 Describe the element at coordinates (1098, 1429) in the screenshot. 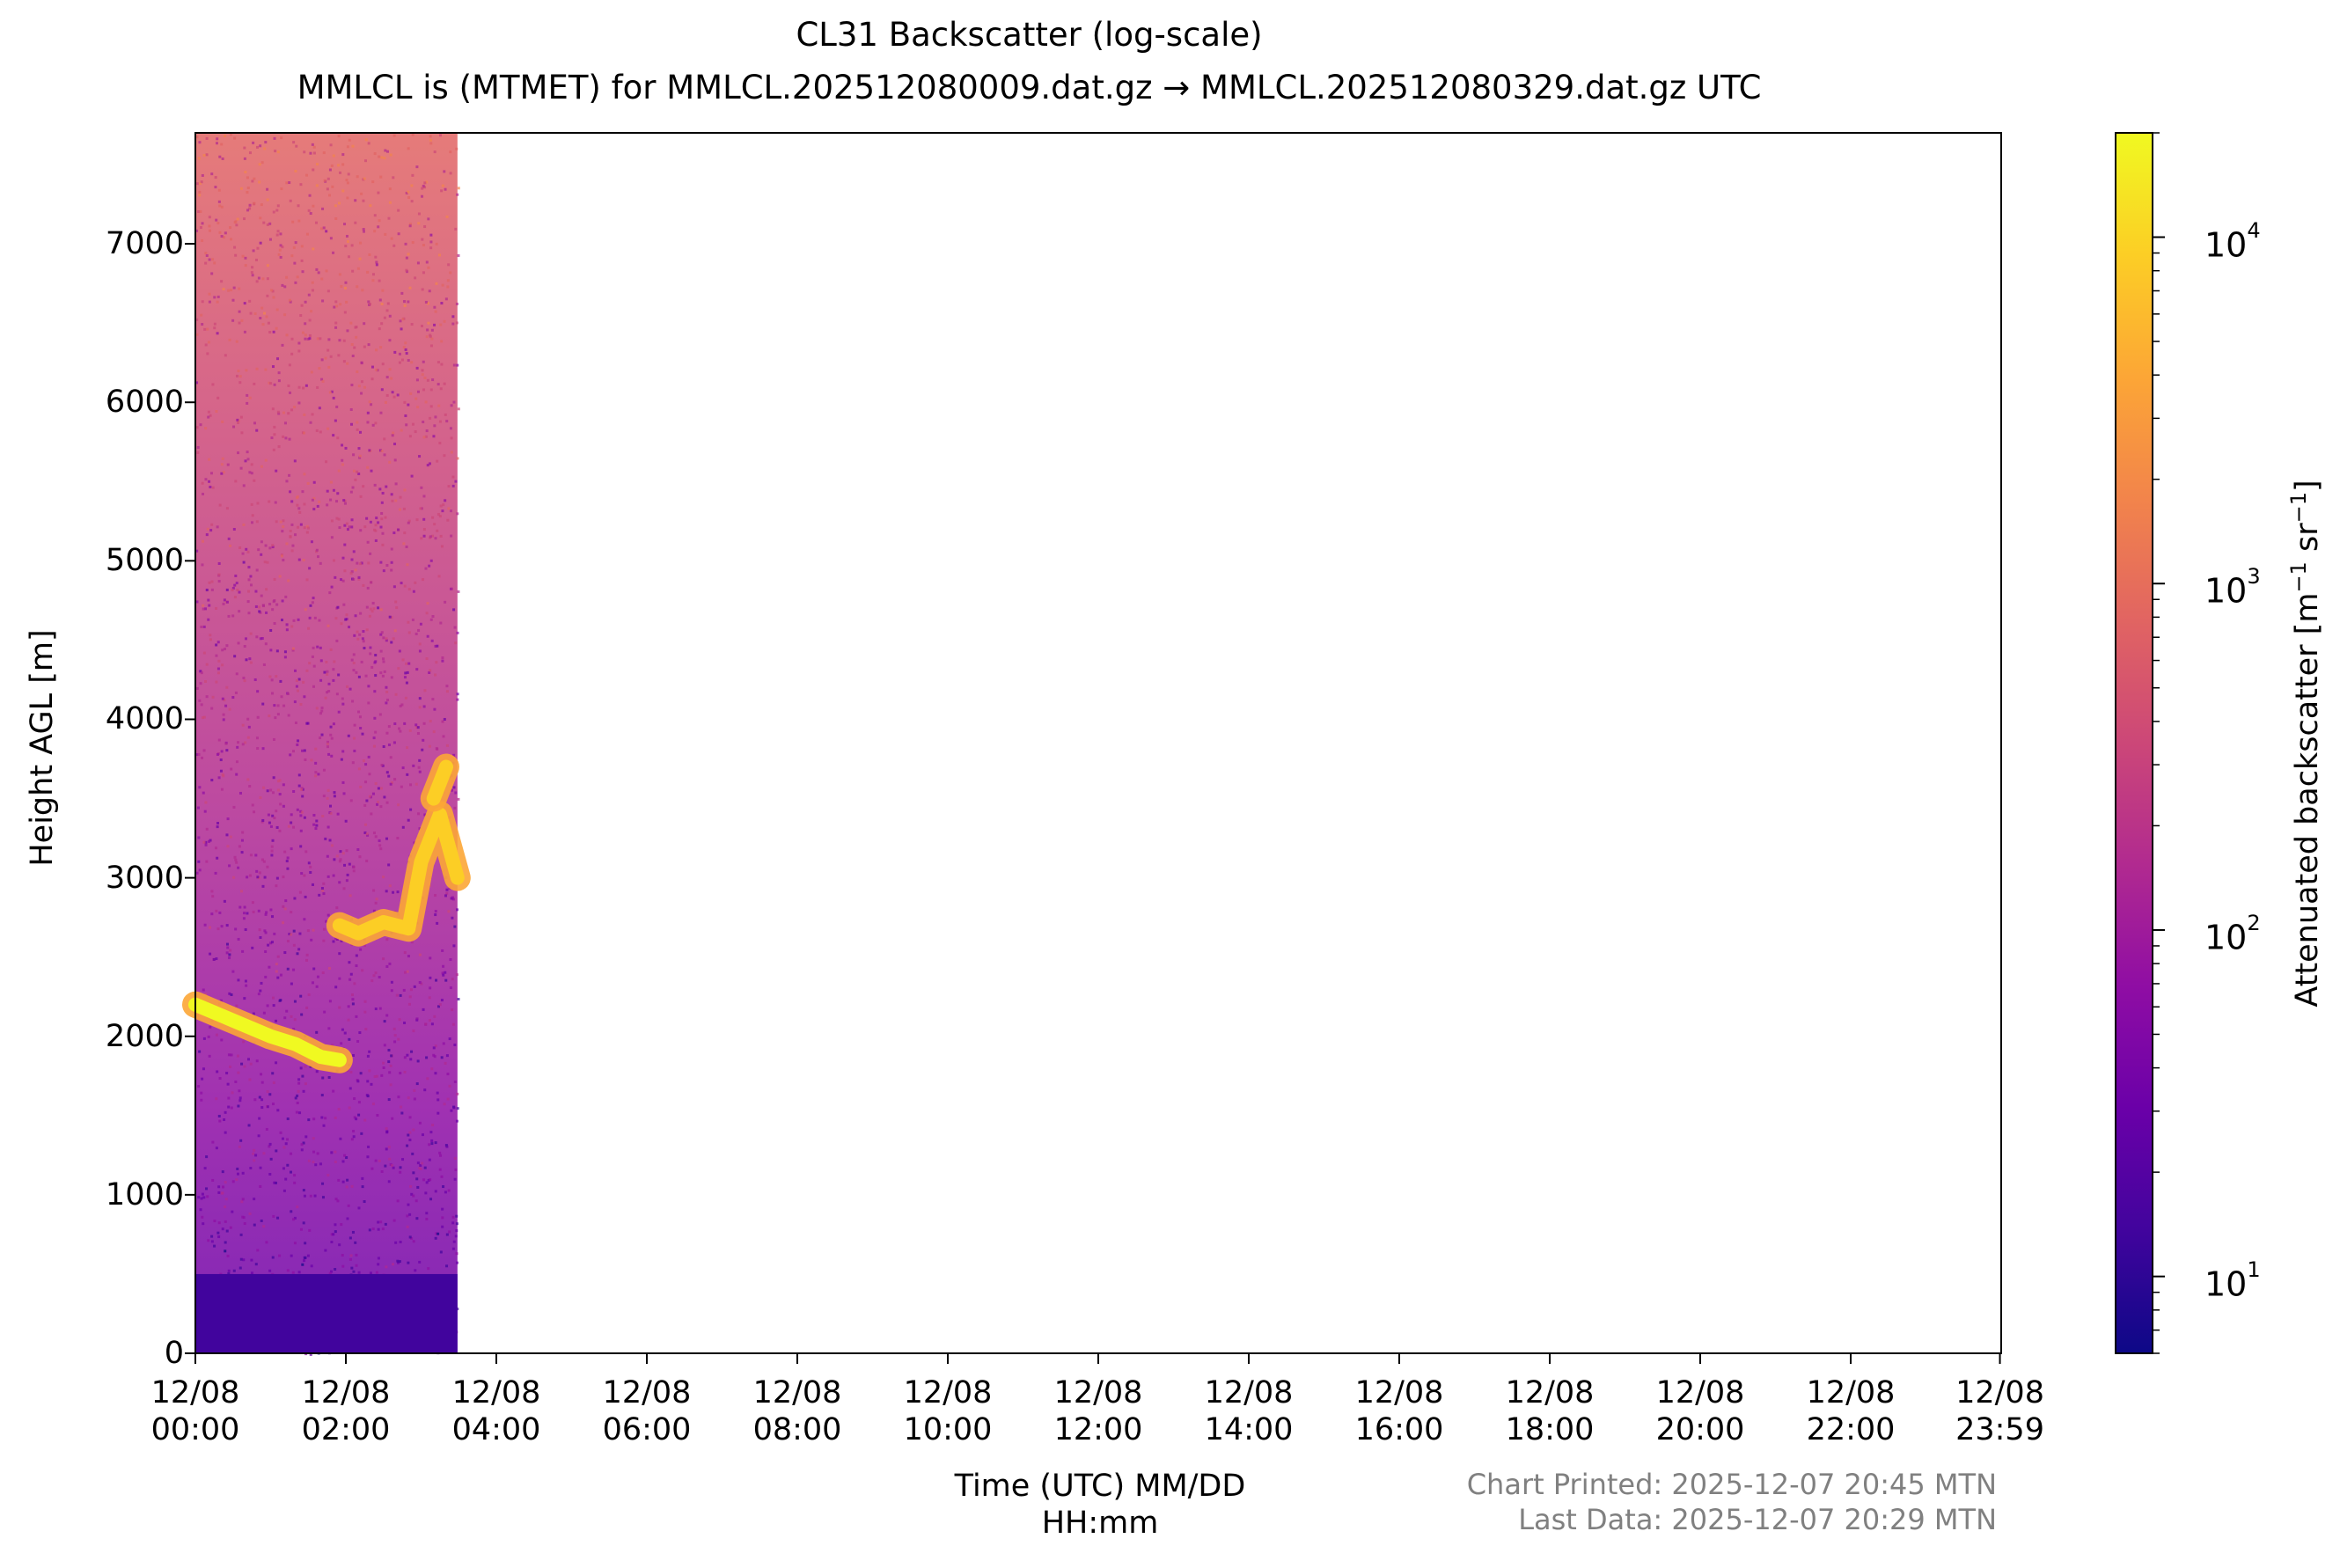

I see `x-tick-line: 12:00` at that location.